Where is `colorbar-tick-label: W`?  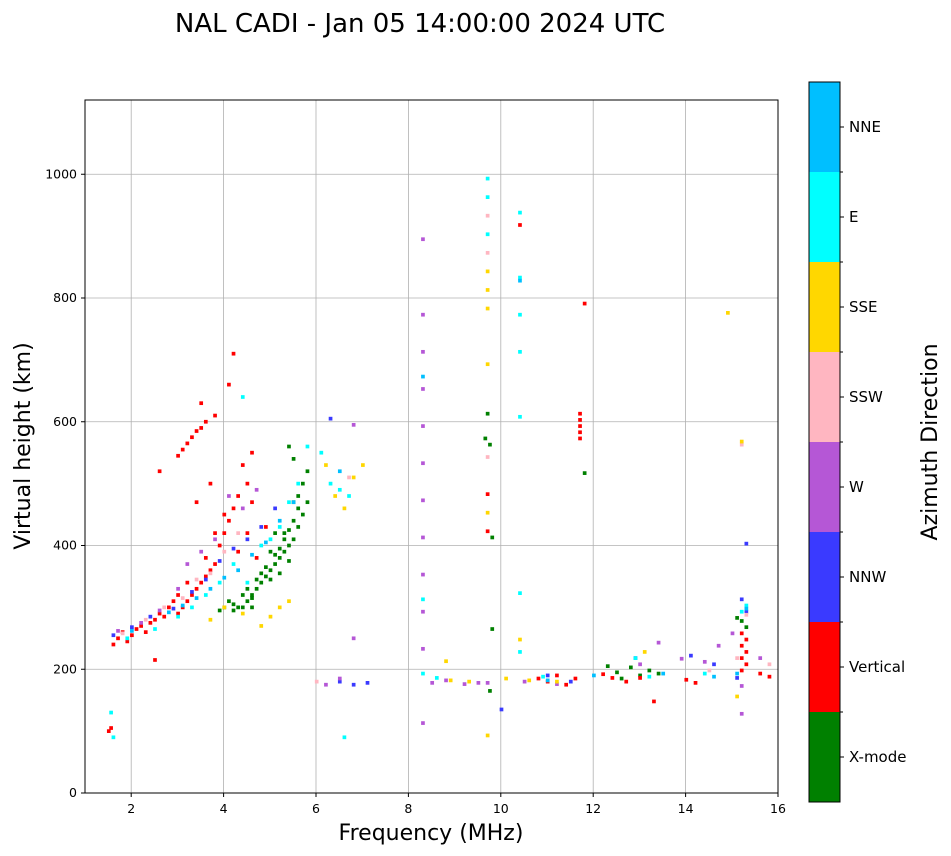 colorbar-tick-label: W is located at coordinates (856, 487).